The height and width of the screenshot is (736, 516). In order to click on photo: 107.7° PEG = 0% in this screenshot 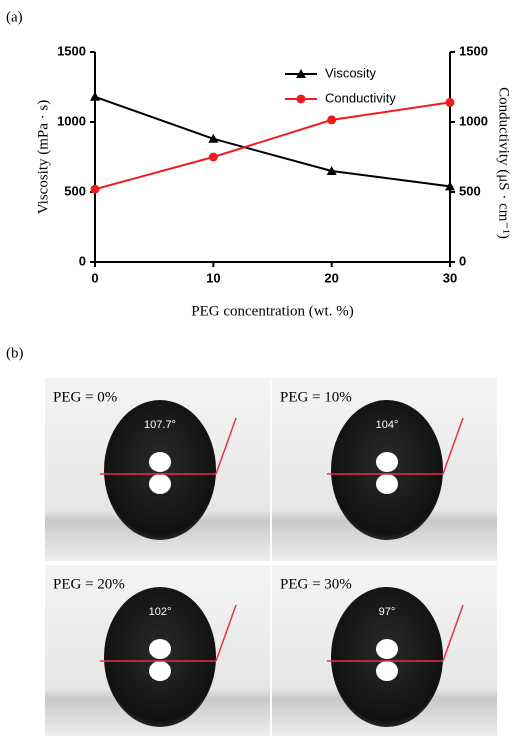, I will do `click(157, 469)`.